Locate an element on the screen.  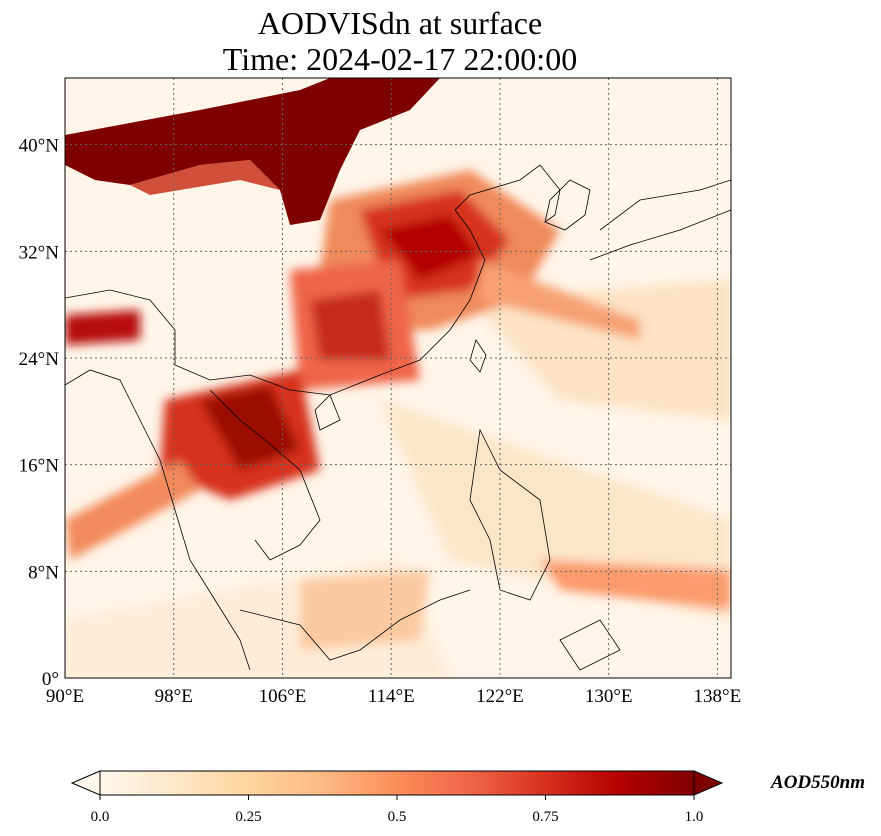
colorbar-extend-low is located at coordinates (85, 783).